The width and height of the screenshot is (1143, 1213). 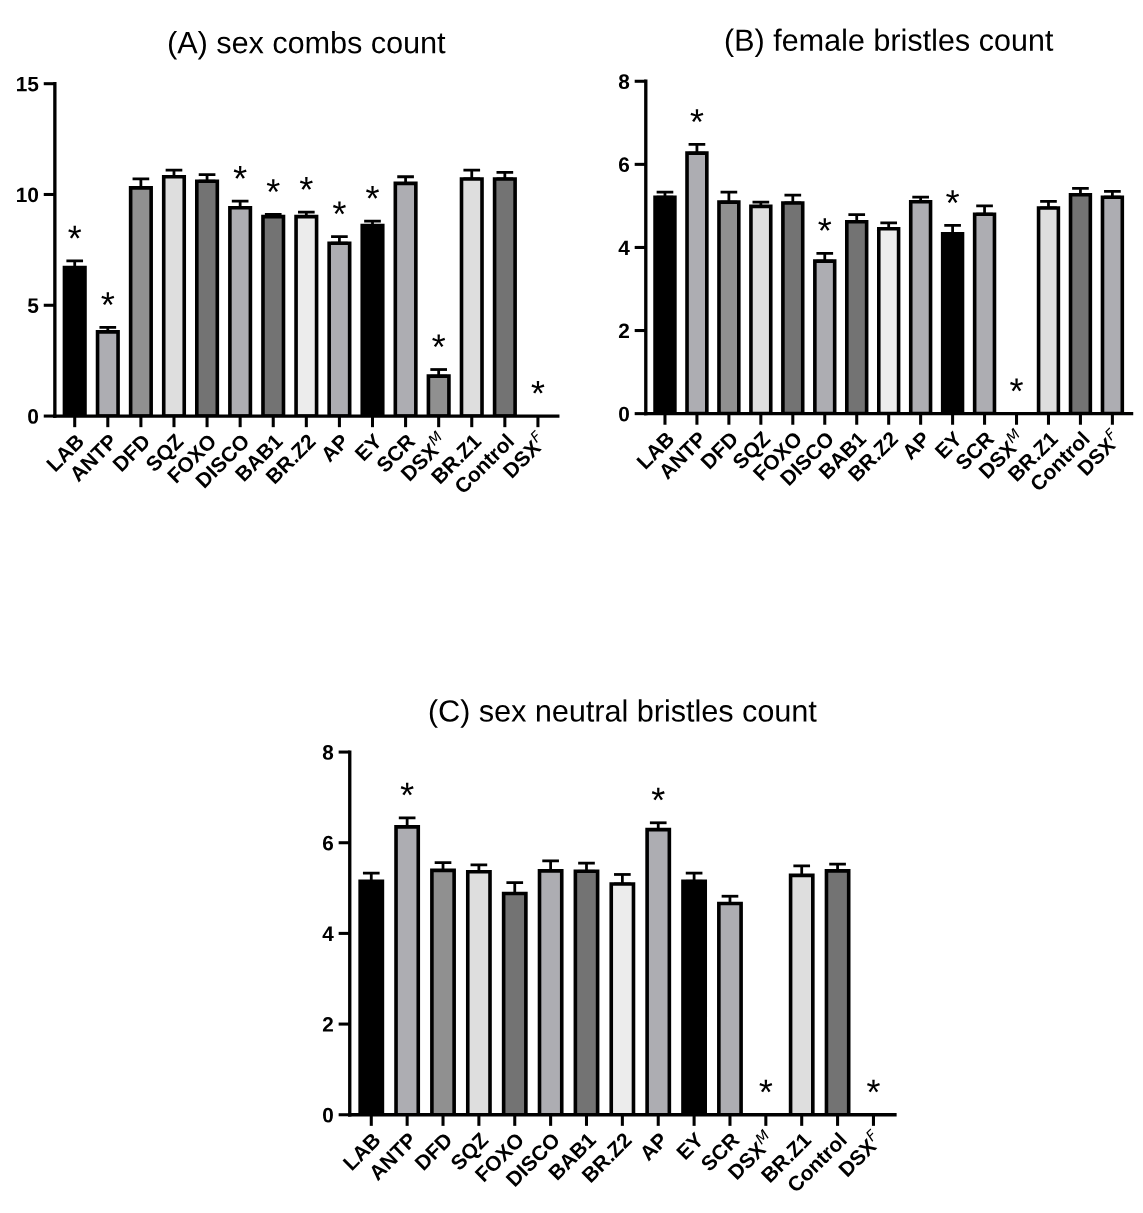 What do you see at coordinates (623, 713) in the screenshot?
I see `chart-title: (C) sex neutral bristles count` at bounding box center [623, 713].